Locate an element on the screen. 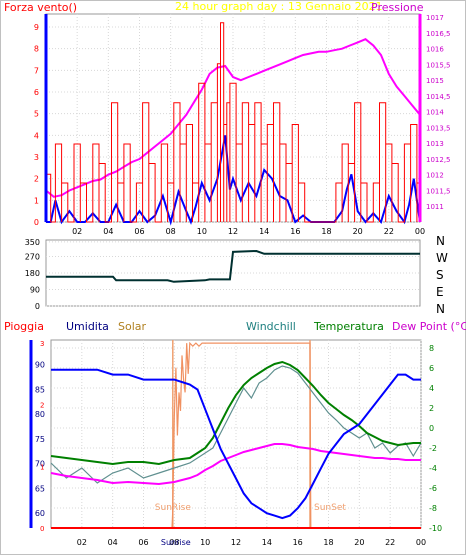 Image resolution: width=466 pixels, height=555 pixels. humidity-tick-label: 75 is located at coordinates (40, 439).